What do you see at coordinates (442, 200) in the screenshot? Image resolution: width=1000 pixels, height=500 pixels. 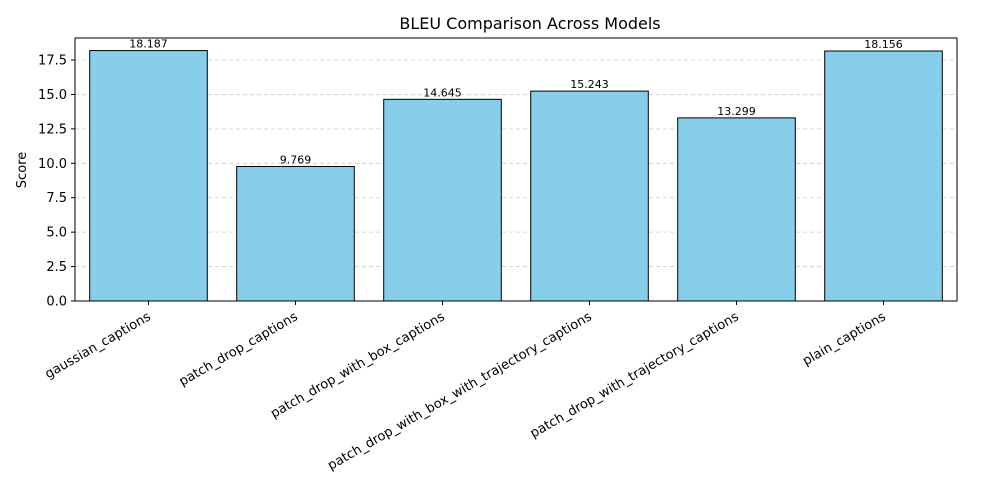 I see `bar-patch_drop_with_box_captions` at bounding box center [442, 200].